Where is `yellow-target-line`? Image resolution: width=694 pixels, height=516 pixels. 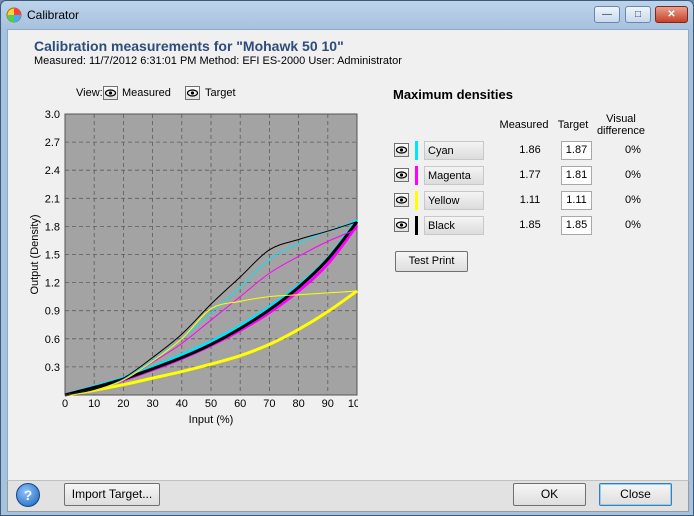
yellow-target-line is located at coordinates (211, 343).